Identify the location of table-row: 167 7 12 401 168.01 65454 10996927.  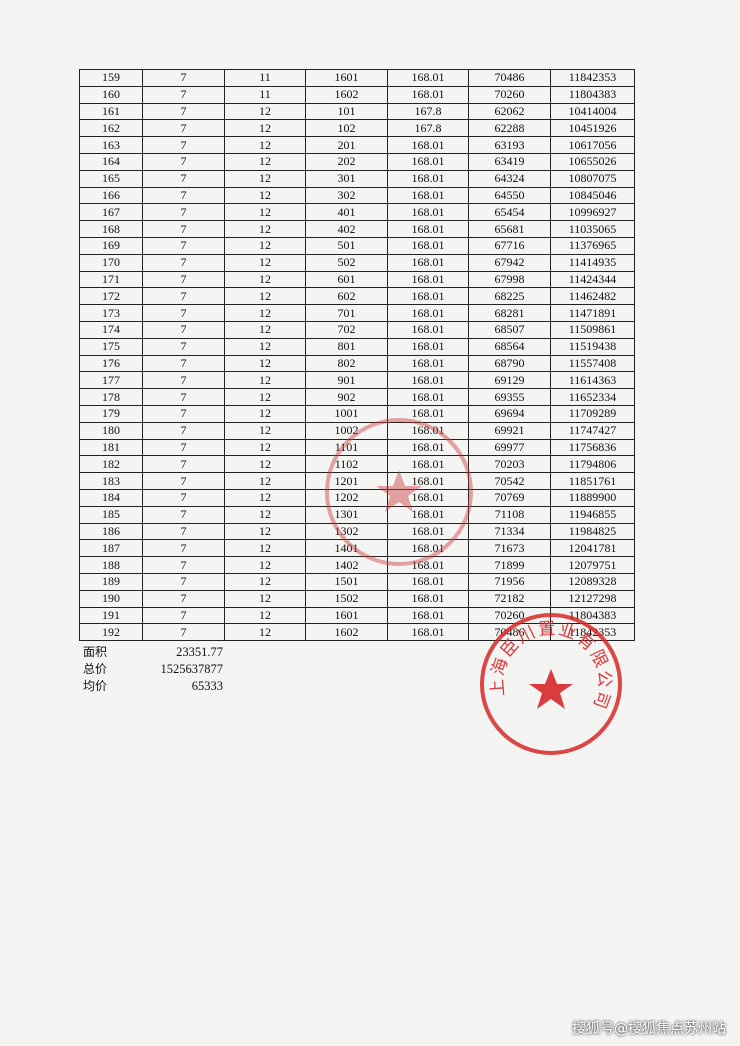
(357, 212).